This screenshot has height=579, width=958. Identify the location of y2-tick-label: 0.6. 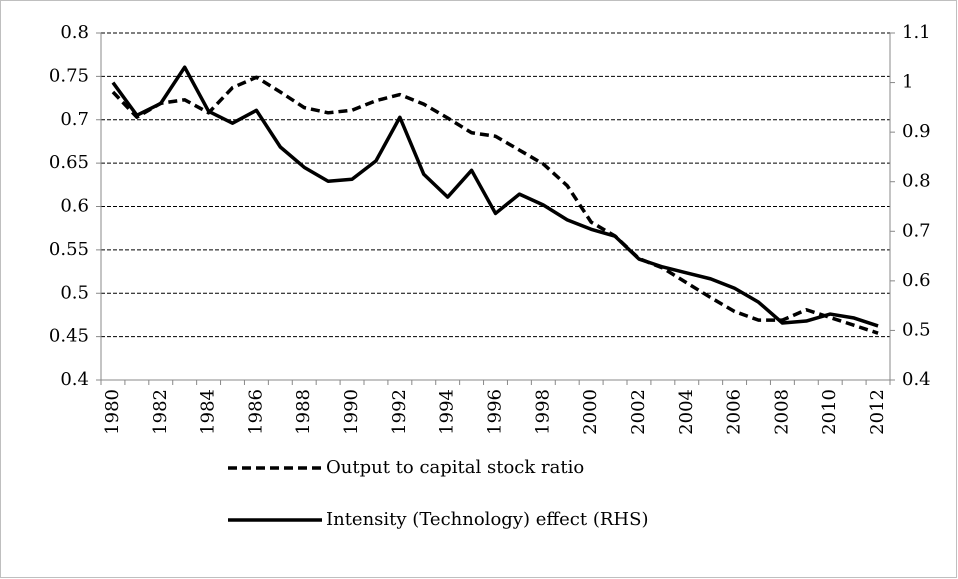
(916, 280).